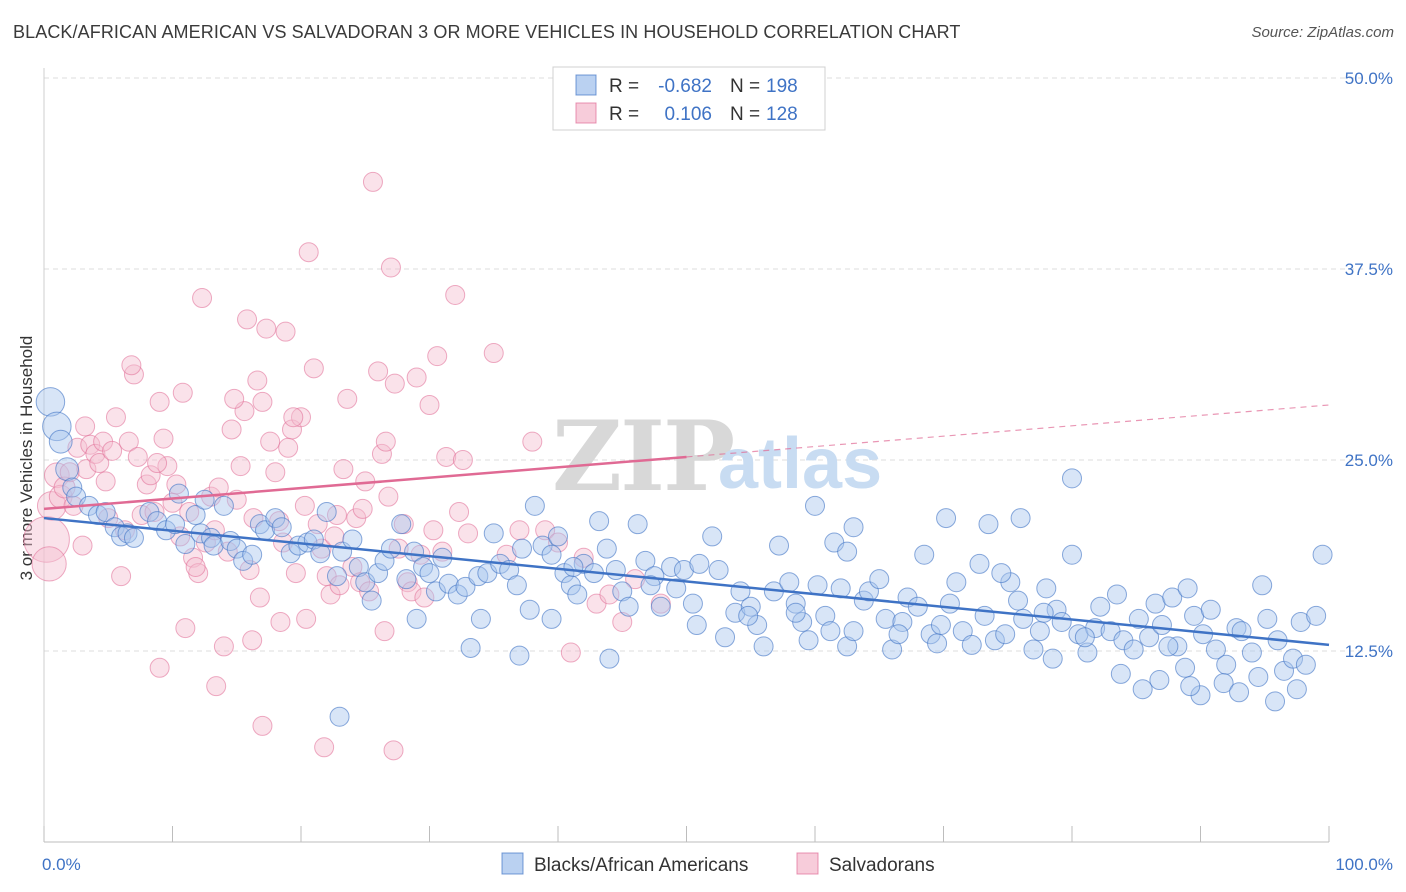 This screenshot has width=1406, height=892. I want to click on legend-label-black: Blacks/African Americans, so click(641, 865).